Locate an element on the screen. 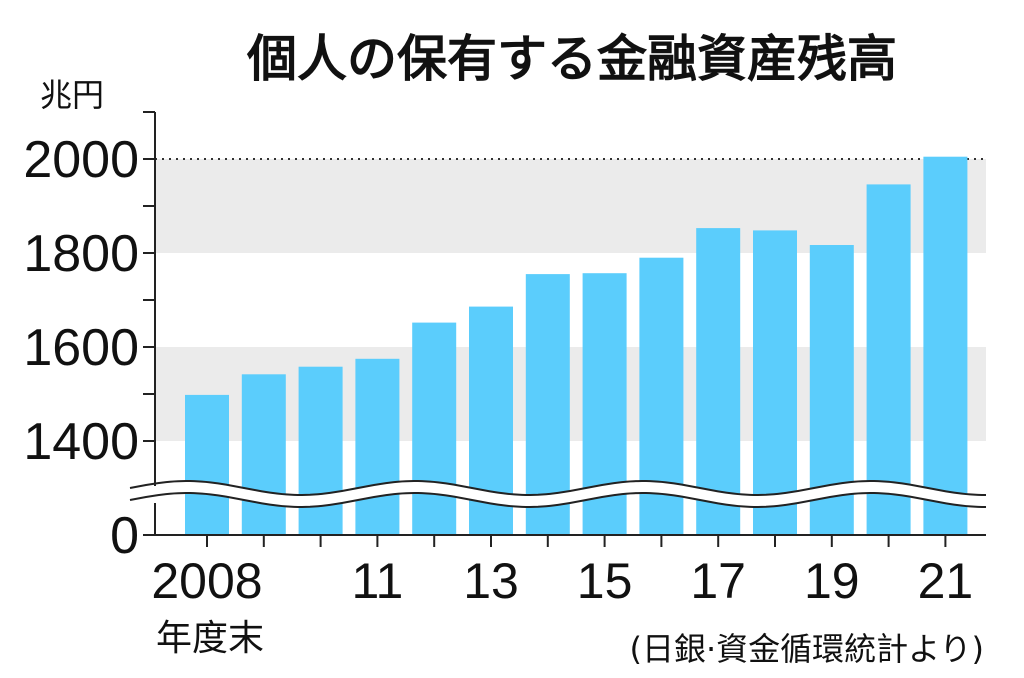 The image size is (1024, 678). x-tick-labels: 2008 11 13 15 17 19 21 is located at coordinates (562, 581).